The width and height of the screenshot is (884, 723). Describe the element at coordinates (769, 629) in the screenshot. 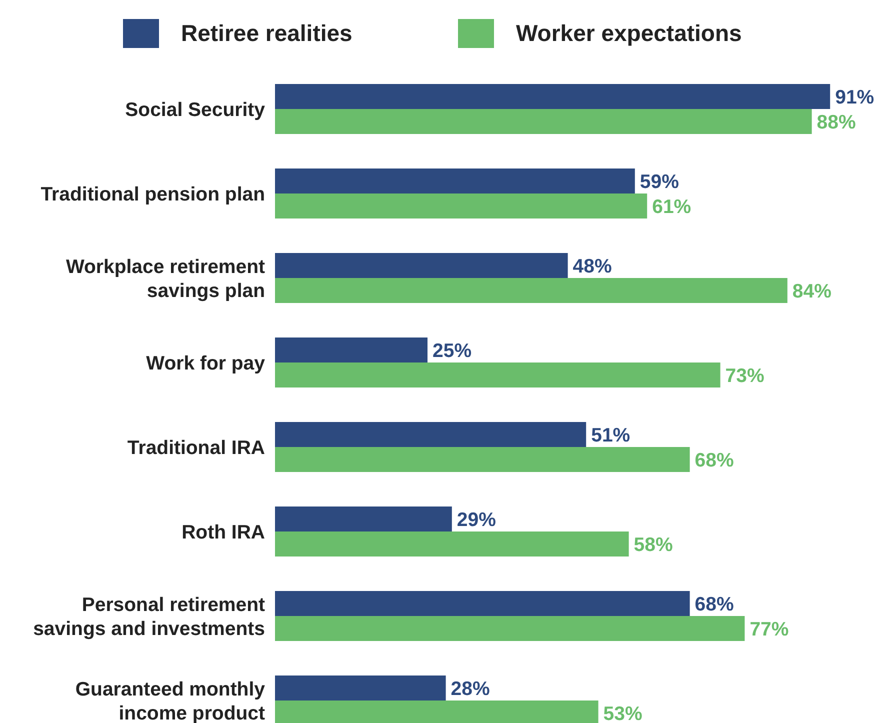

I see `data-label: 77%` at that location.